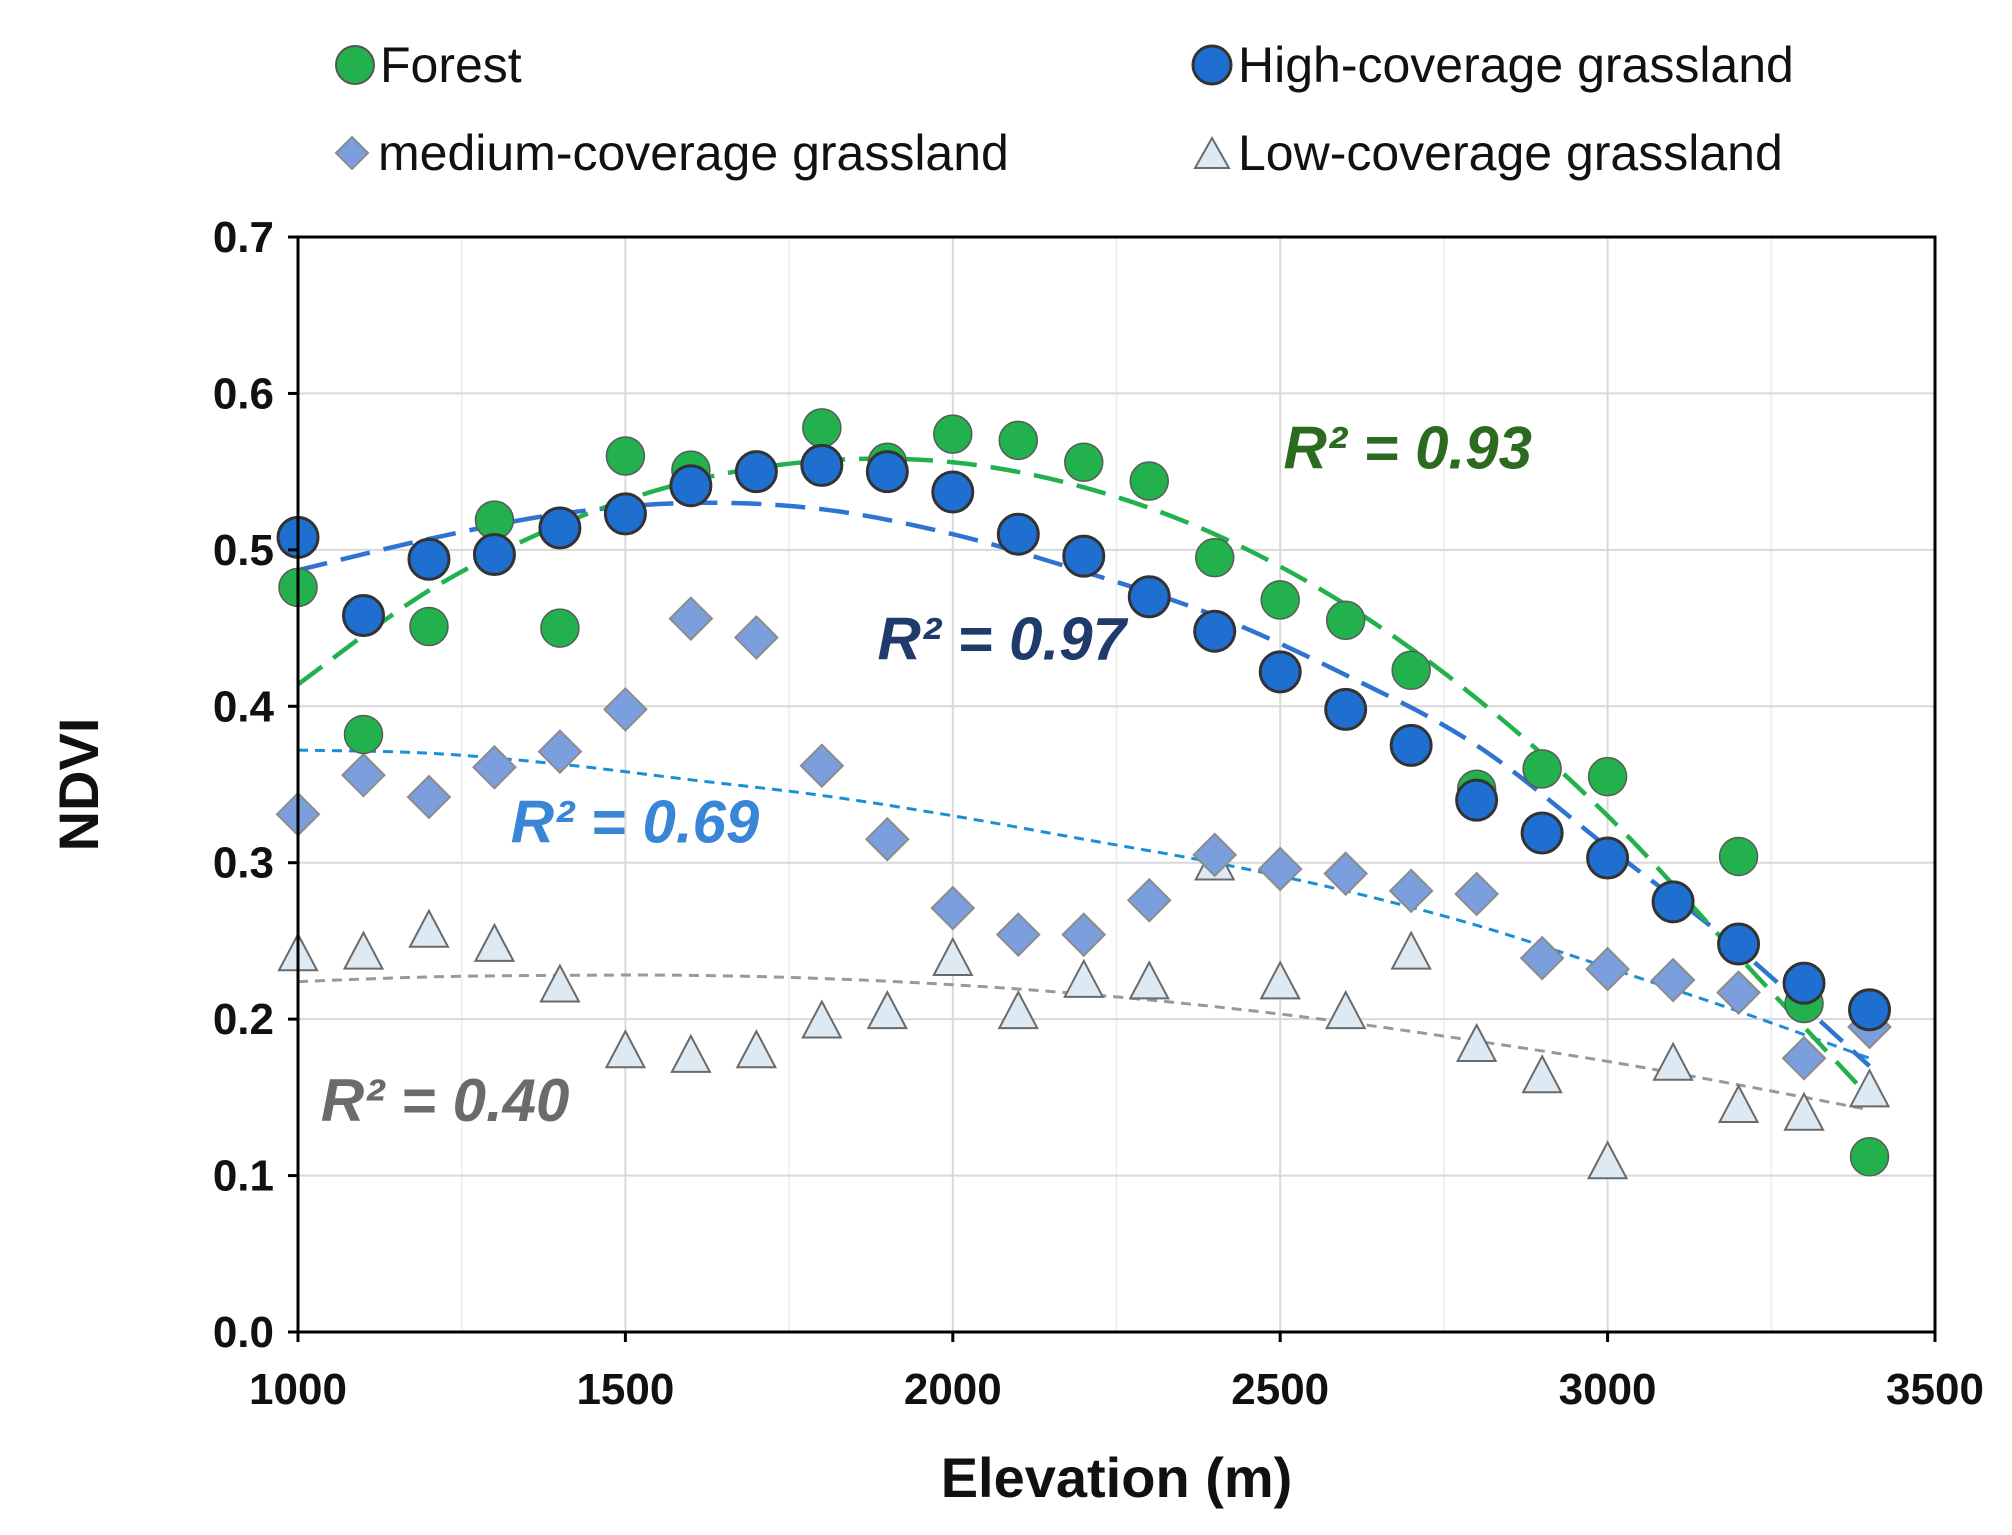 This screenshot has width=2012, height=1535. Describe the element at coordinates (1280, 1389) in the screenshot. I see `x-tick-label: 2500` at that location.